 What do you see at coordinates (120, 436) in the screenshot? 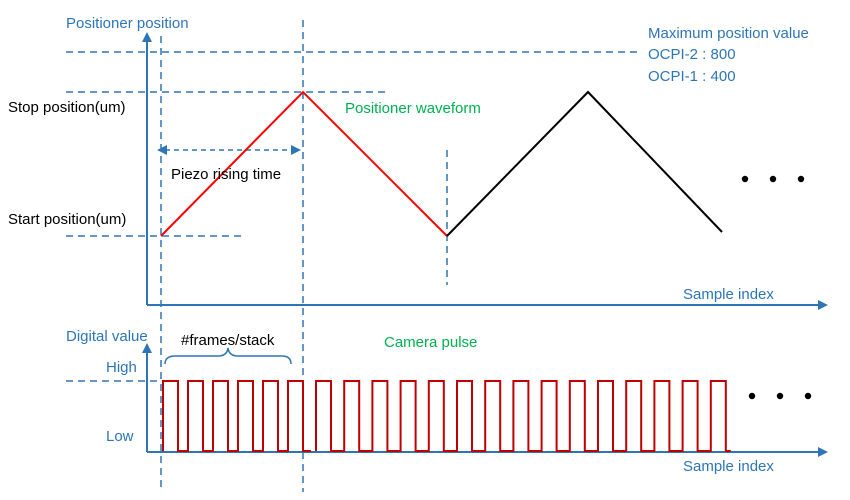
I see `low-level-label: Low` at bounding box center [120, 436].